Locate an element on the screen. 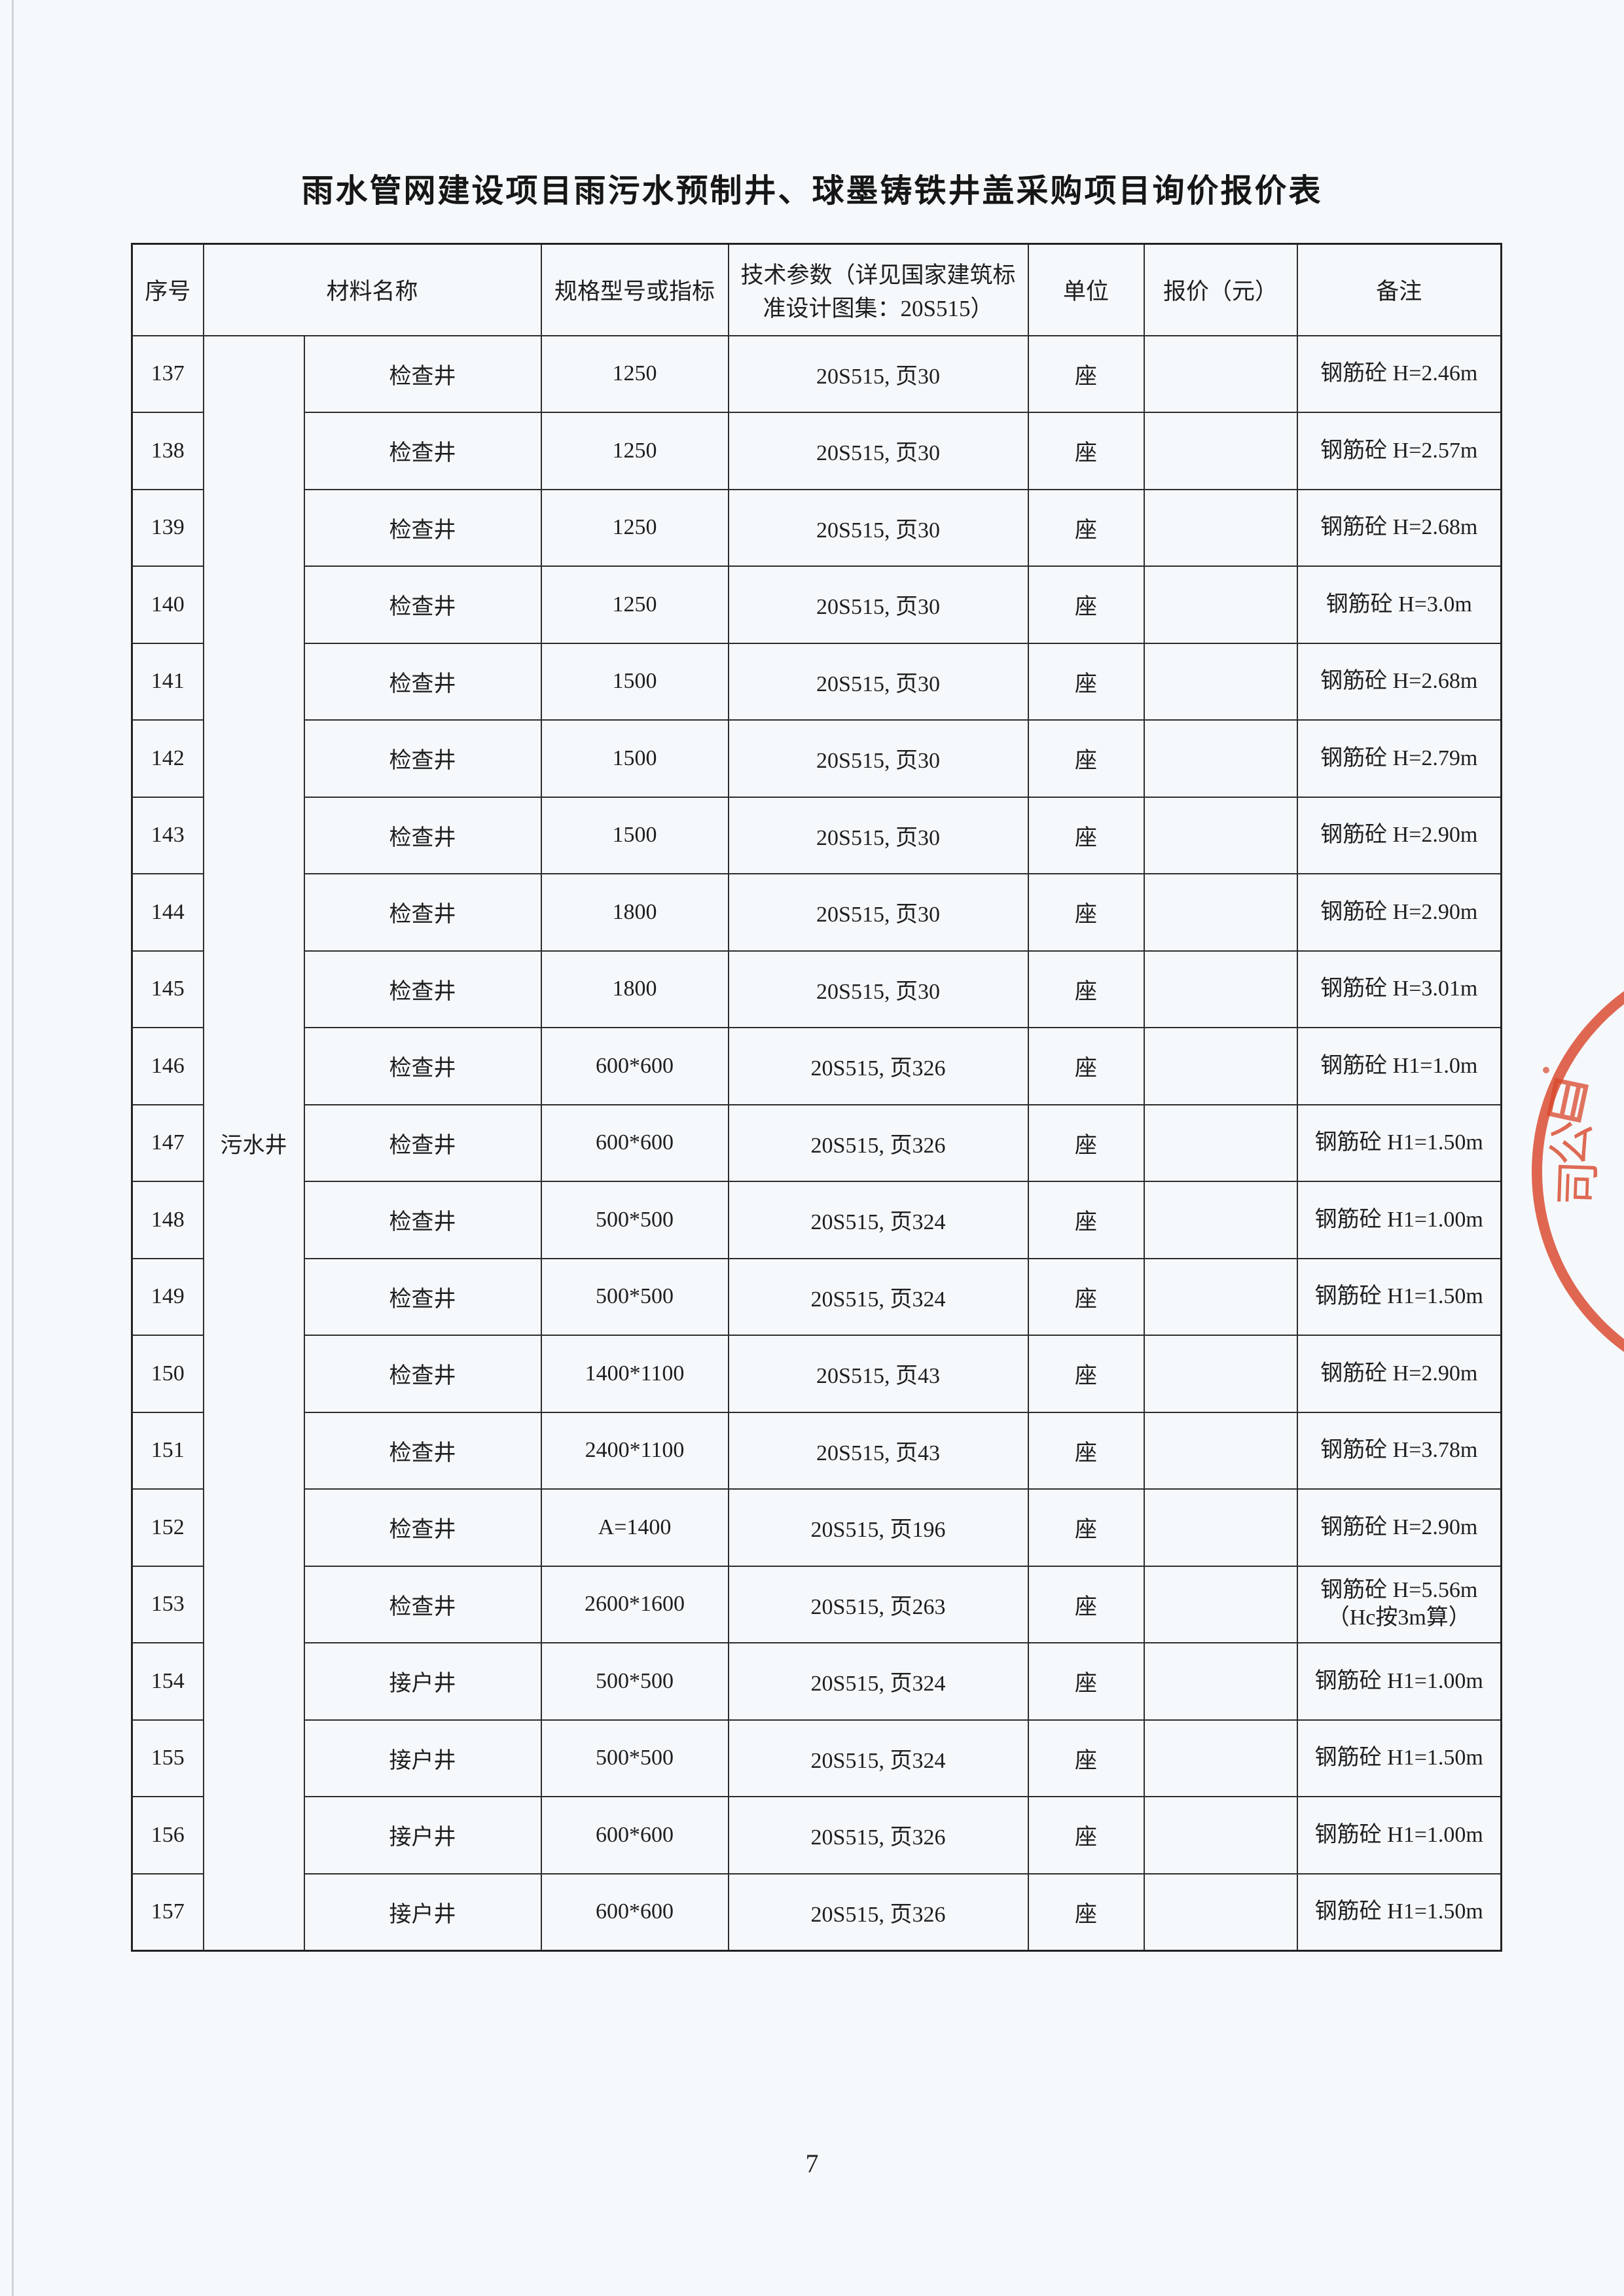  remark-line: 钢筋砼 H=2.46m is located at coordinates (1399, 373).